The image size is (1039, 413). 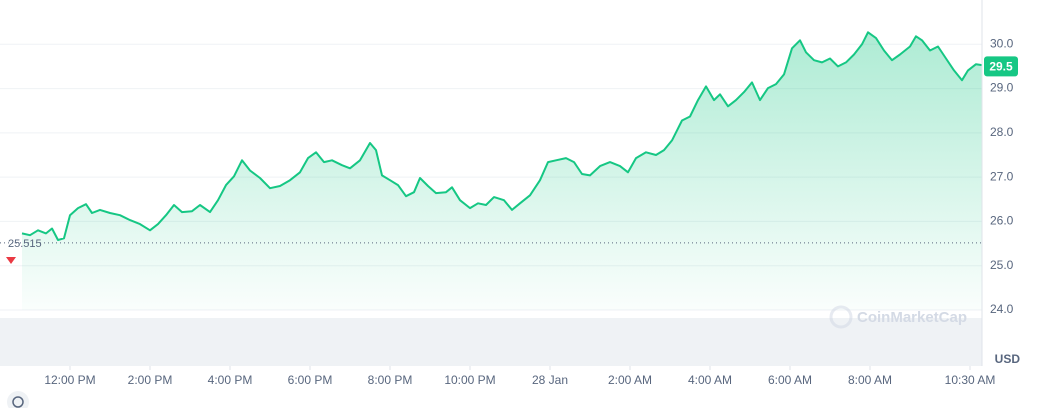 I want to click on current-price-label: 29.5, so click(x=1001, y=67).